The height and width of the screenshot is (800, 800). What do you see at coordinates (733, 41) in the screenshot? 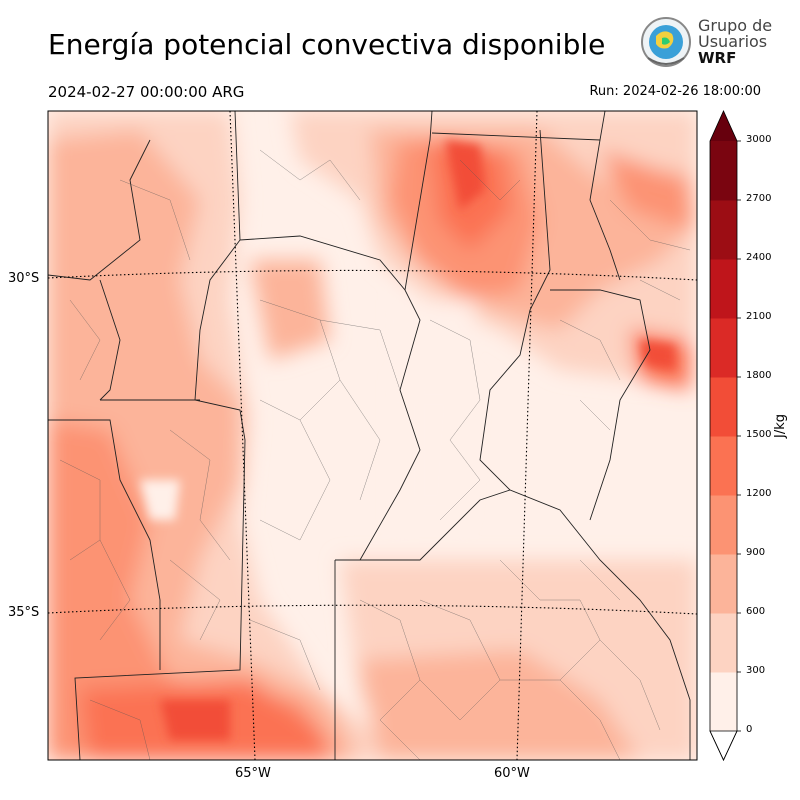
I see `logo-line-2: Usuarios` at bounding box center [733, 41].